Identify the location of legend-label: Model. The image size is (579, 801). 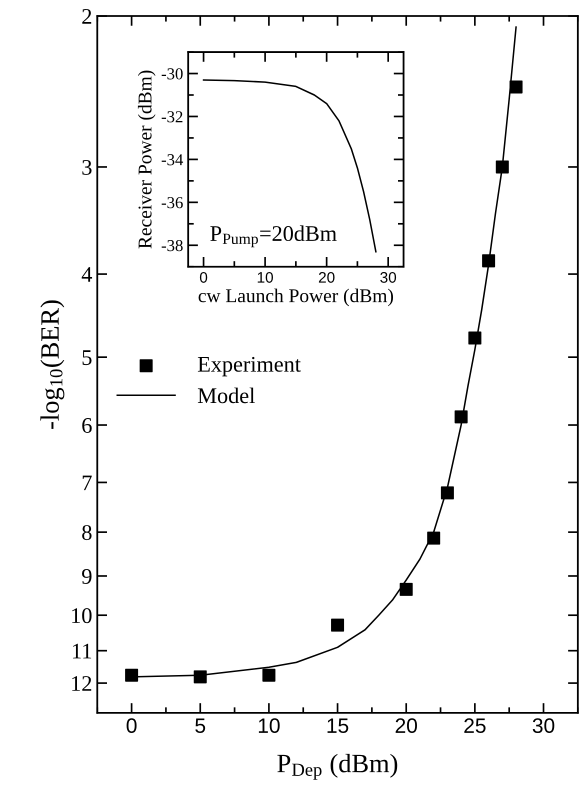
(226, 396).